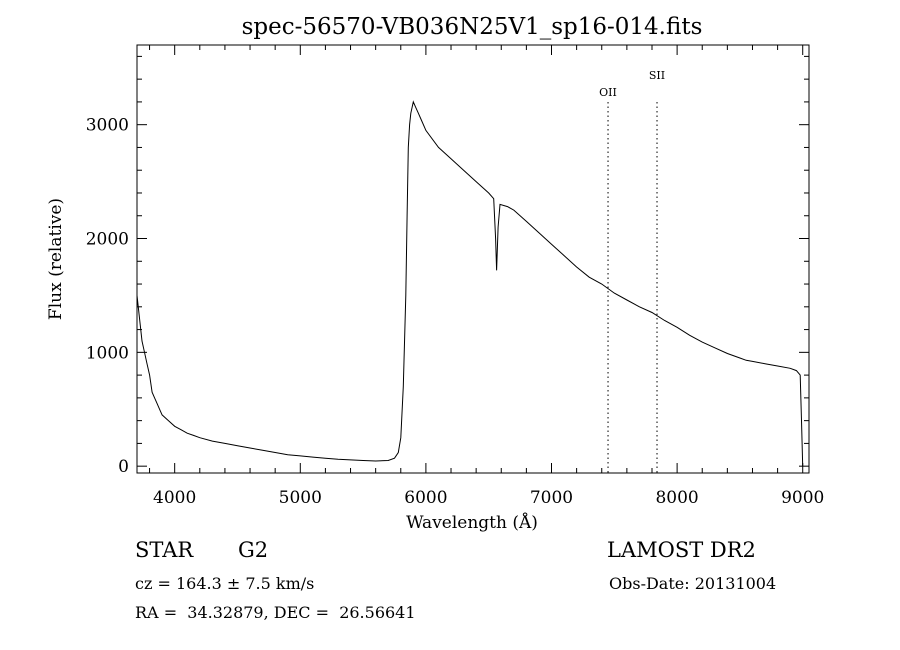  What do you see at coordinates (632, 271) in the screenshot?
I see `line-annotations: OII SII` at bounding box center [632, 271].